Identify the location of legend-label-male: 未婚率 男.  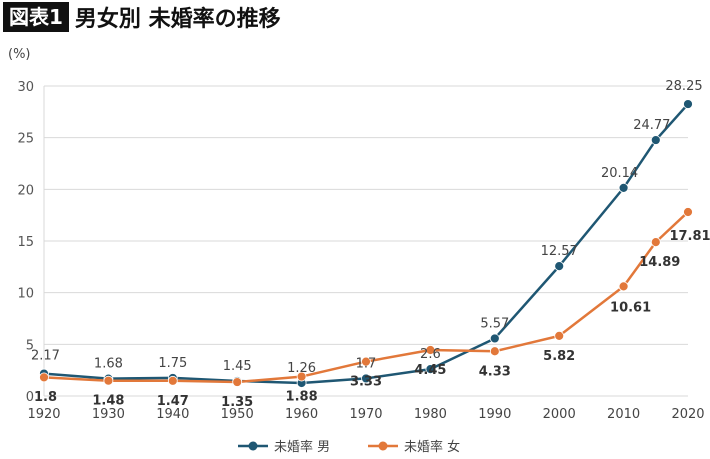
(302, 447).